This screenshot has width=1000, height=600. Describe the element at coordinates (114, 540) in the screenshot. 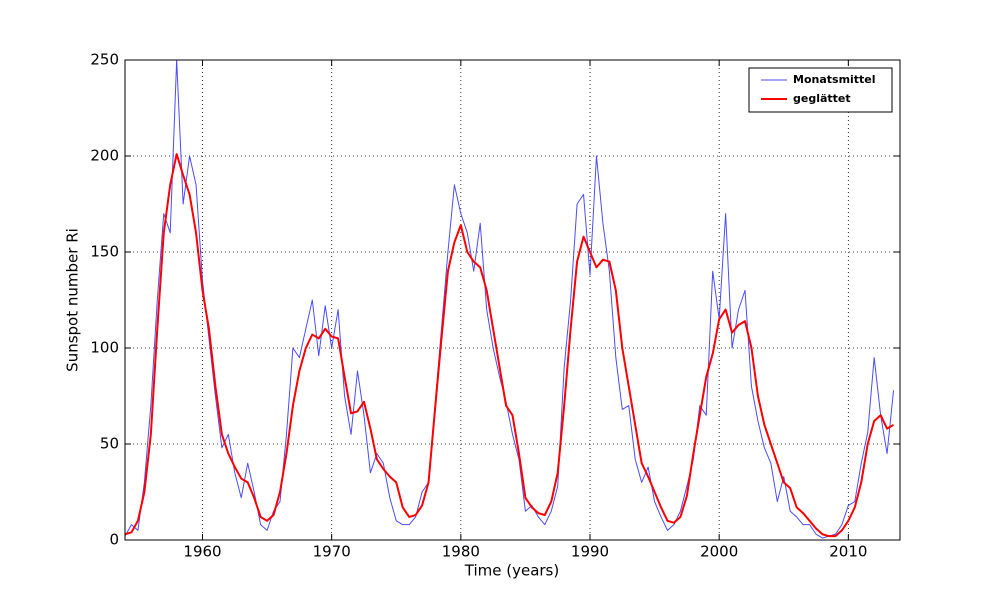

I see `y-tick-label: 0` at that location.